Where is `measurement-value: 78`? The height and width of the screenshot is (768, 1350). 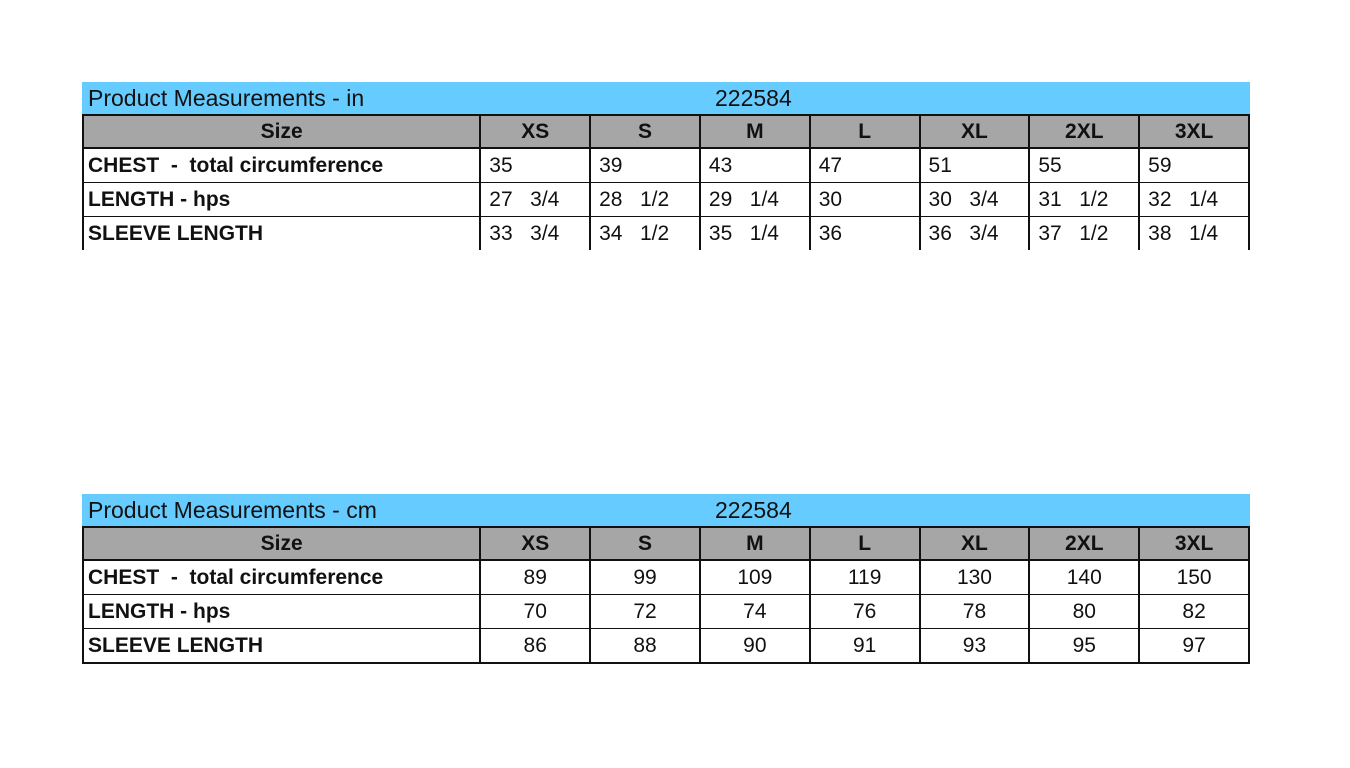
measurement-value: 78 is located at coordinates (976, 611).